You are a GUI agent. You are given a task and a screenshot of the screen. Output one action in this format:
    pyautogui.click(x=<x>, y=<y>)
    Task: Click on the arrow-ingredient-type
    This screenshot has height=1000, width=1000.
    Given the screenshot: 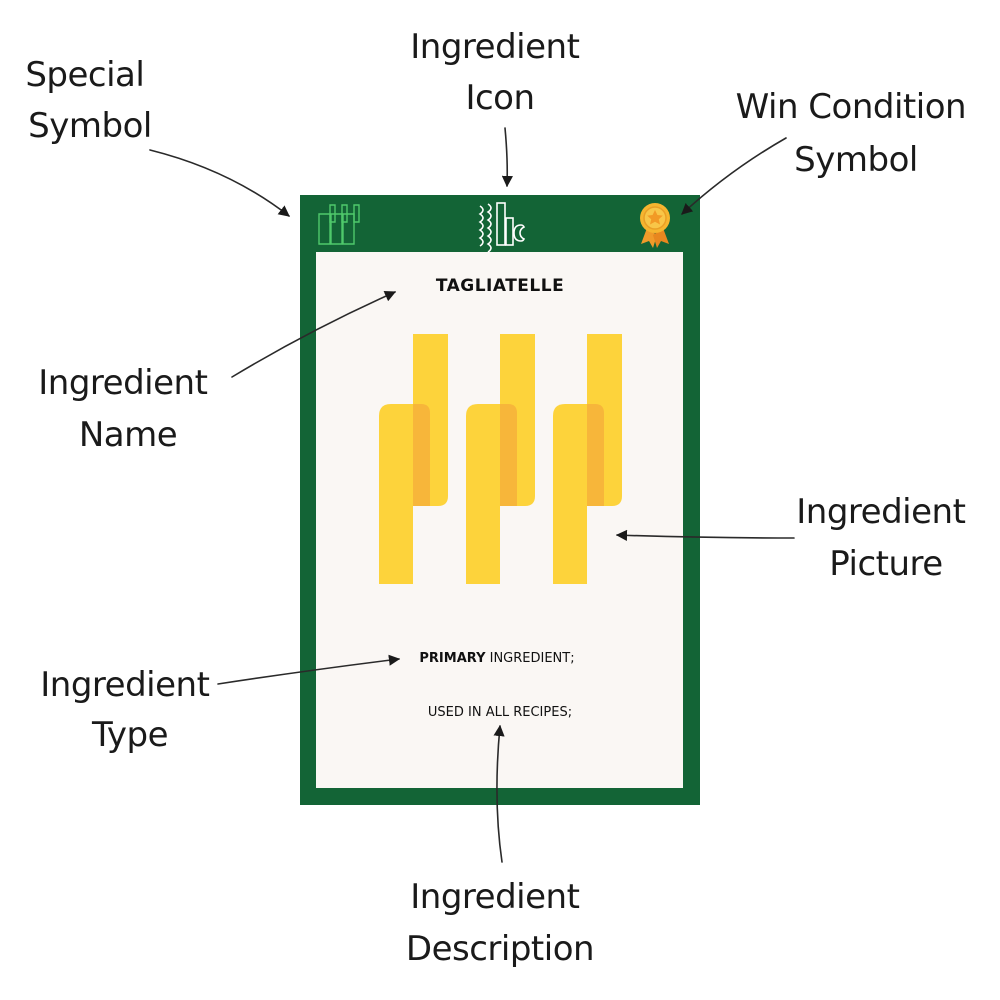 What is the action you would take?
    pyautogui.click(x=309, y=669)
    